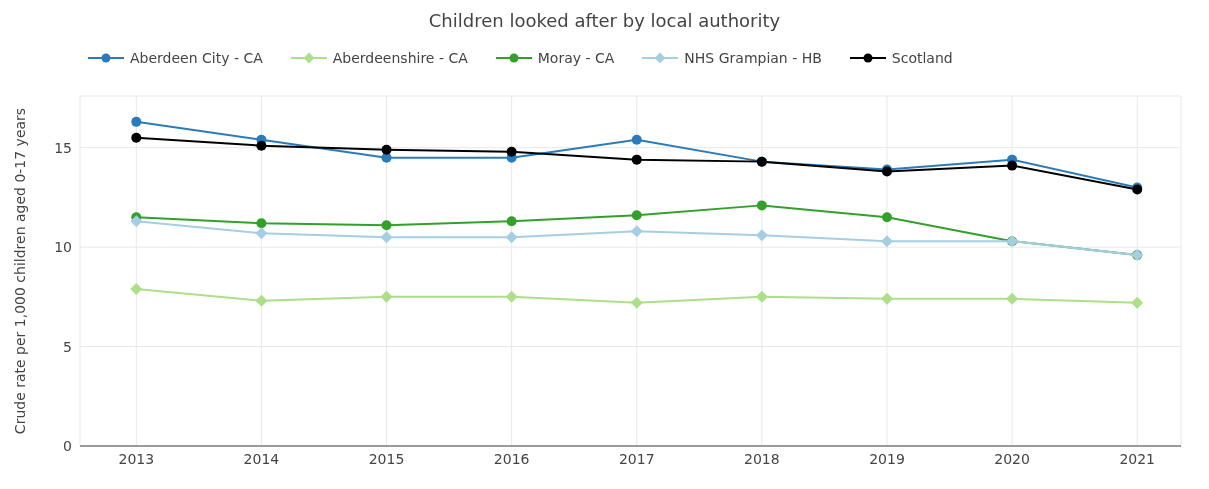  What do you see at coordinates (67, 445) in the screenshot?
I see `y-tick-label: 0` at bounding box center [67, 445].